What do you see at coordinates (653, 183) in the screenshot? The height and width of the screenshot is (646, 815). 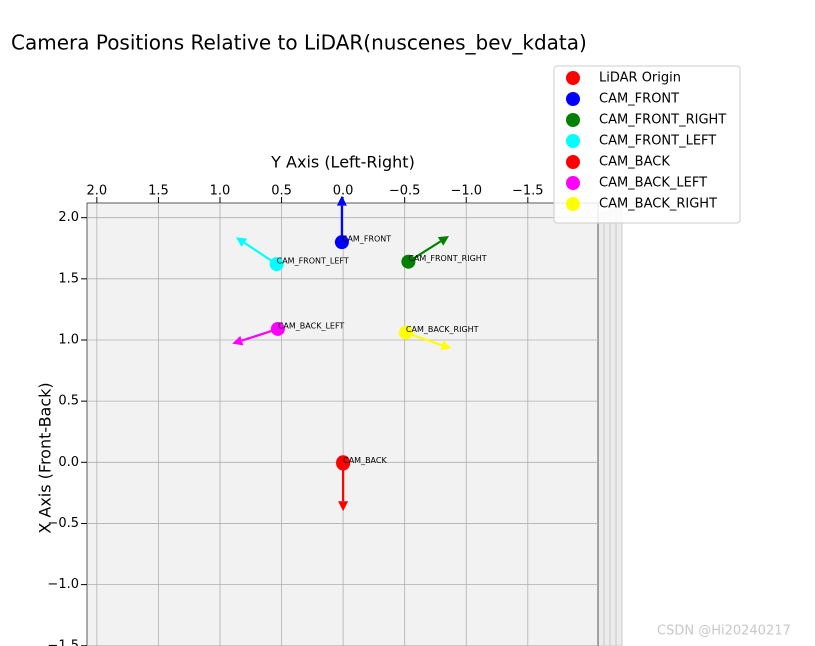 I see `legend-label: CAM_BACK_LEFT` at bounding box center [653, 183].